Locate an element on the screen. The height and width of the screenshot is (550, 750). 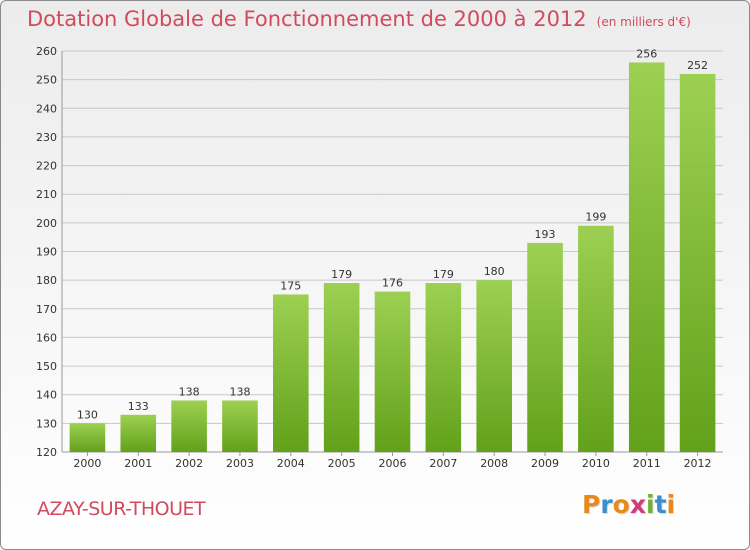
y-tick-label: 160 is located at coordinates (46, 337).